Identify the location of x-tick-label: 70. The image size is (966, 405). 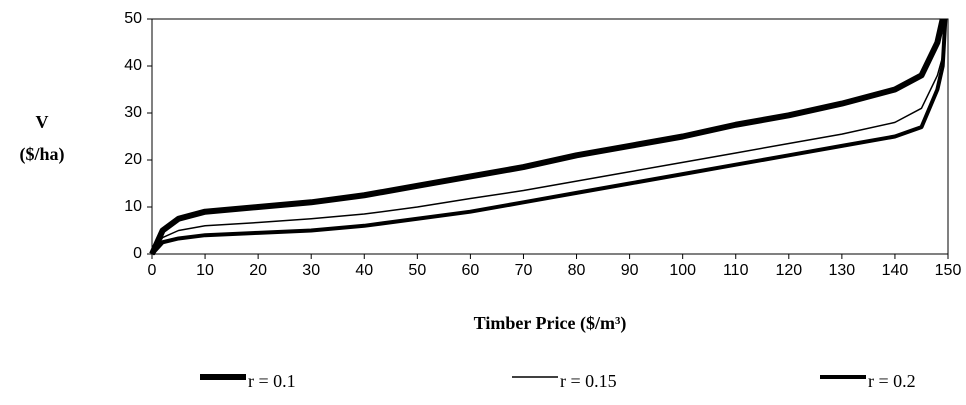
(524, 270).